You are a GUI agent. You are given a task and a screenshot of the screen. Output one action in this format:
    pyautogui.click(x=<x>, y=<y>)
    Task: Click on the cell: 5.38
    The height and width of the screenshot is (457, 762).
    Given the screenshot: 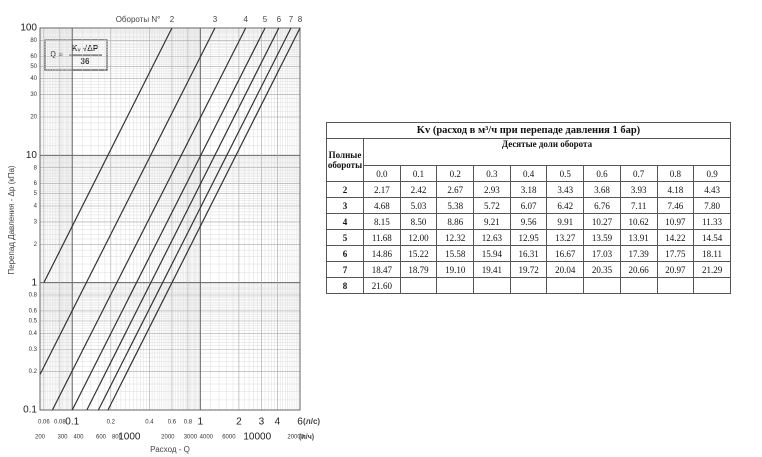 What is the action you would take?
    pyautogui.click(x=455, y=205)
    